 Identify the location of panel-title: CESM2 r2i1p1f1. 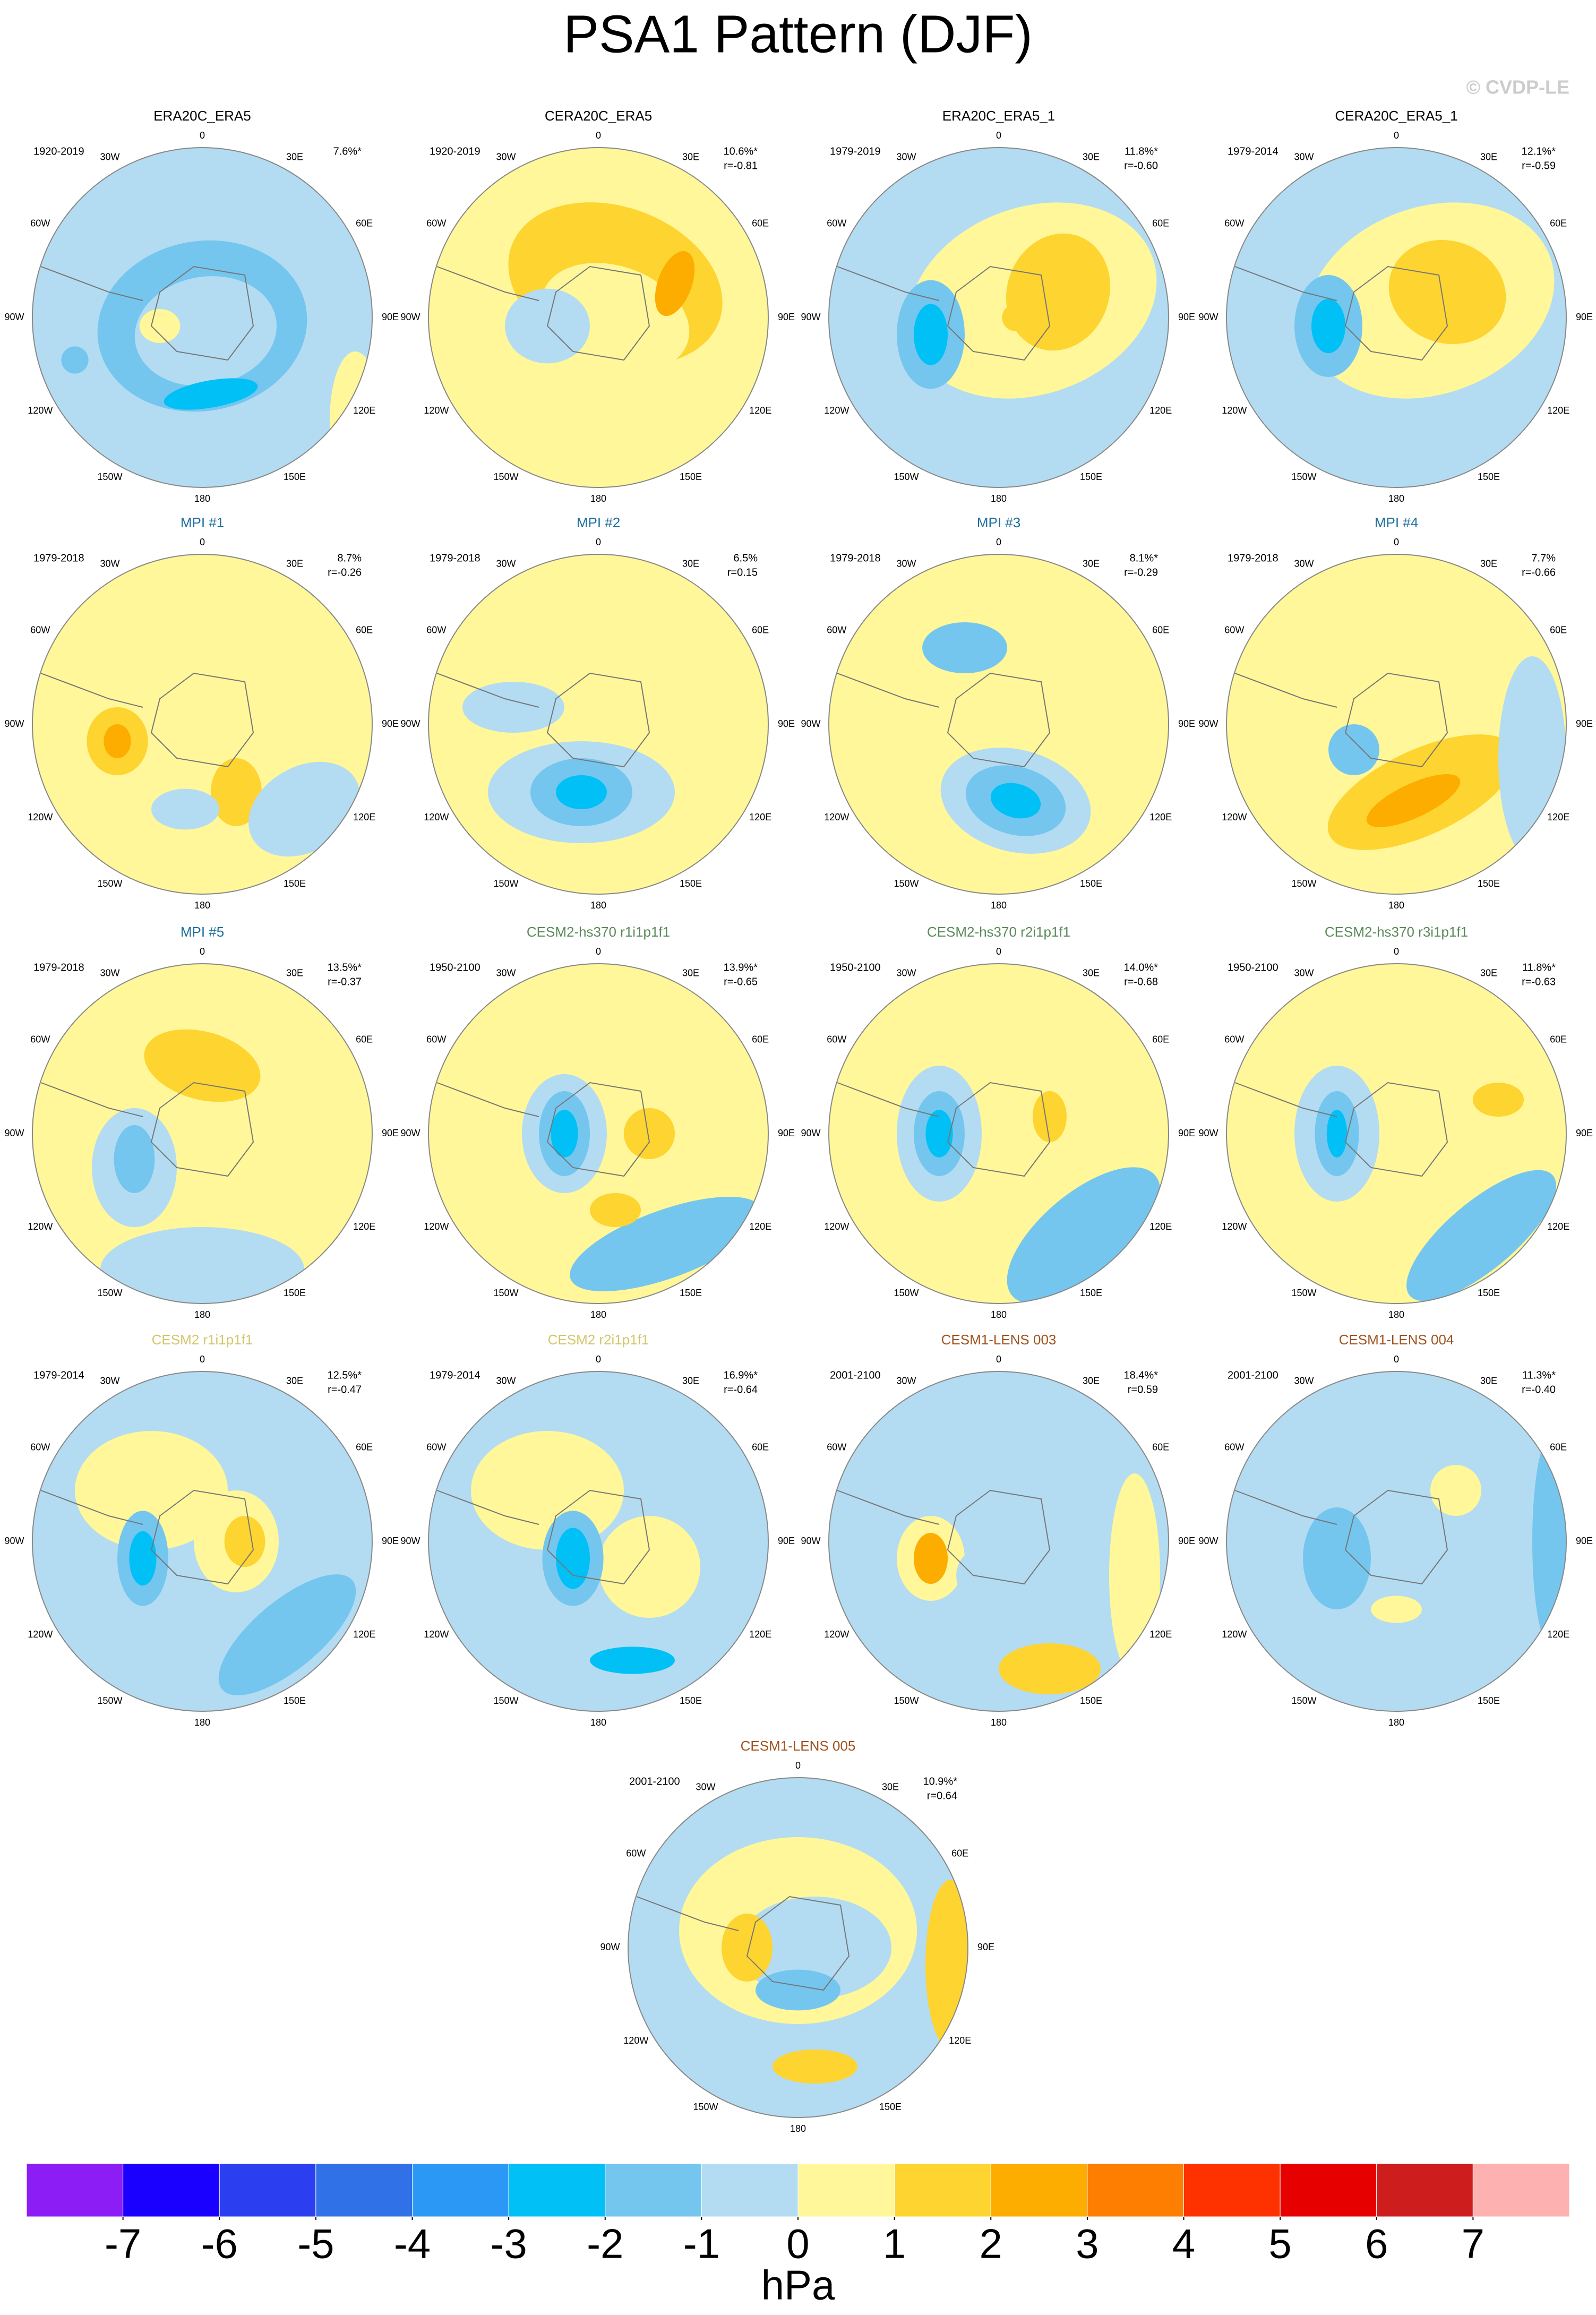
(598, 1340).